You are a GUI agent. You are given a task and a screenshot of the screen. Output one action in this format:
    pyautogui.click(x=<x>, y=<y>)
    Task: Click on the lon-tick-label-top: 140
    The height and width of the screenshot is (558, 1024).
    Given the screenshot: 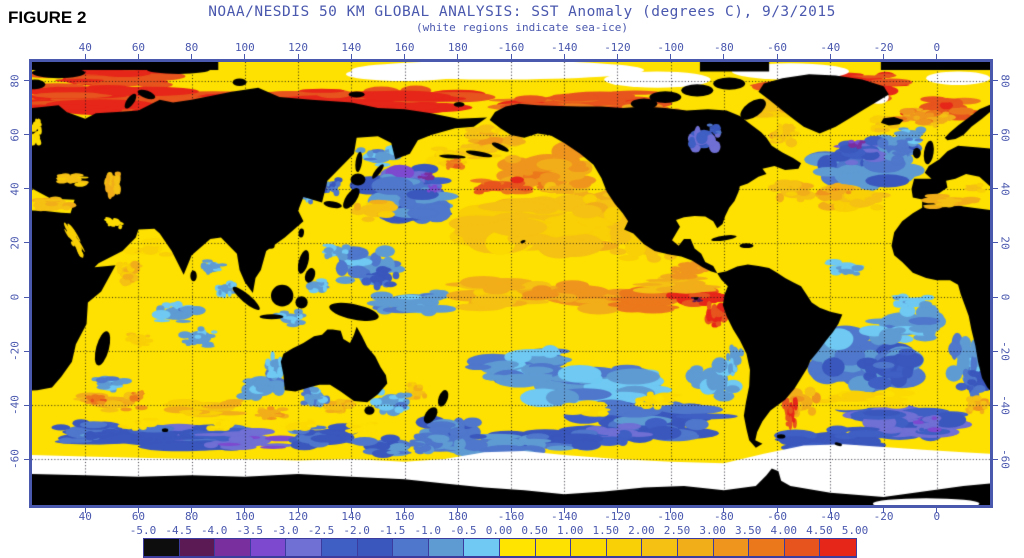 What is the action you would take?
    pyautogui.click(x=351, y=47)
    